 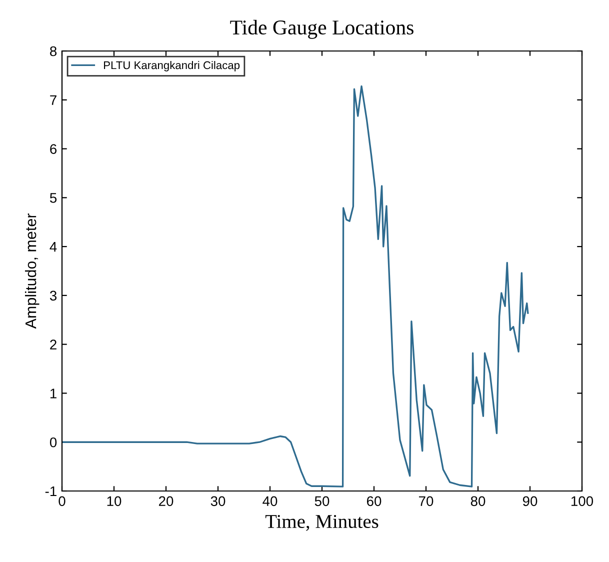 I want to click on x-tick-label: 80, so click(x=478, y=501).